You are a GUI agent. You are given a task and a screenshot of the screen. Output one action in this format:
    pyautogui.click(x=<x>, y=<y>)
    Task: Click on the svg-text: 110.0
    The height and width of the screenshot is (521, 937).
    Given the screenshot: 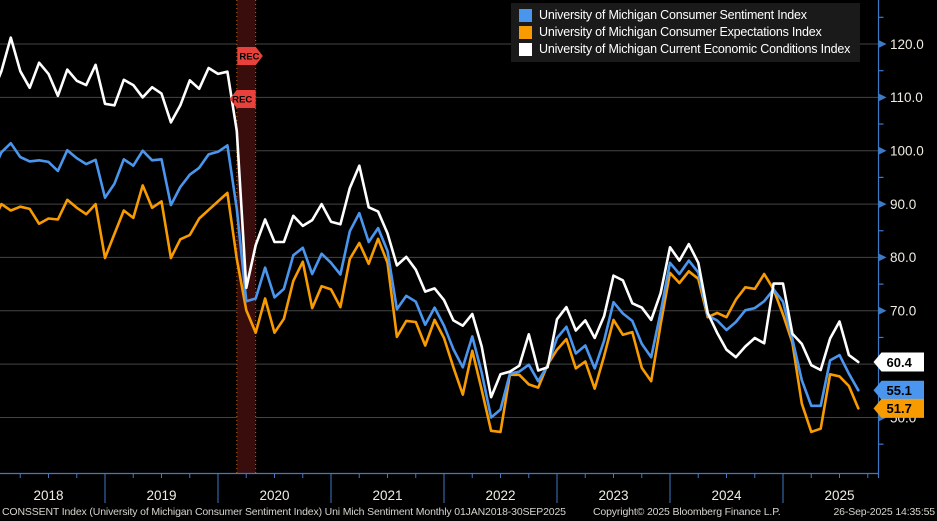 What is the action you would take?
    pyautogui.click(x=906, y=97)
    